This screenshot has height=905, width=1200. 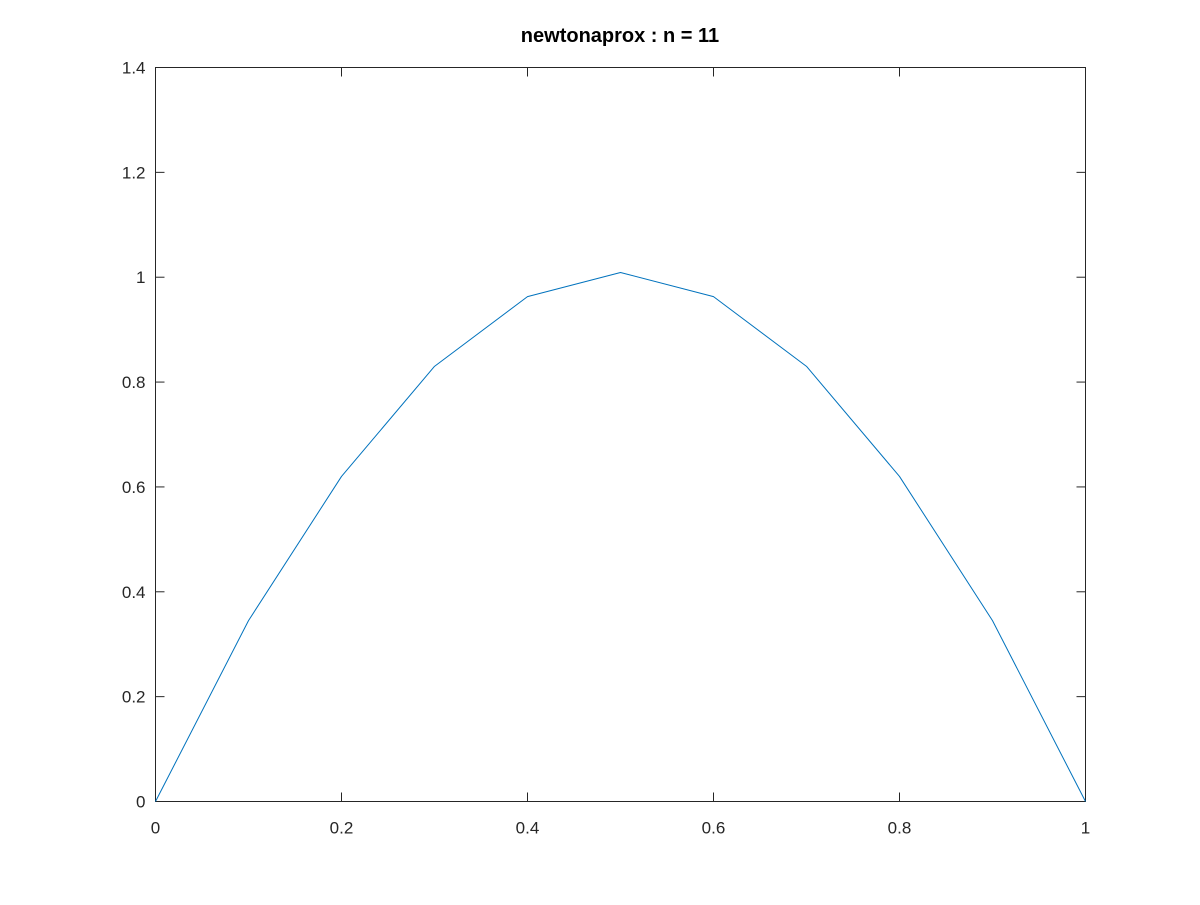 I want to click on chart-title: newtonaprox : n = 11, so click(x=620, y=36).